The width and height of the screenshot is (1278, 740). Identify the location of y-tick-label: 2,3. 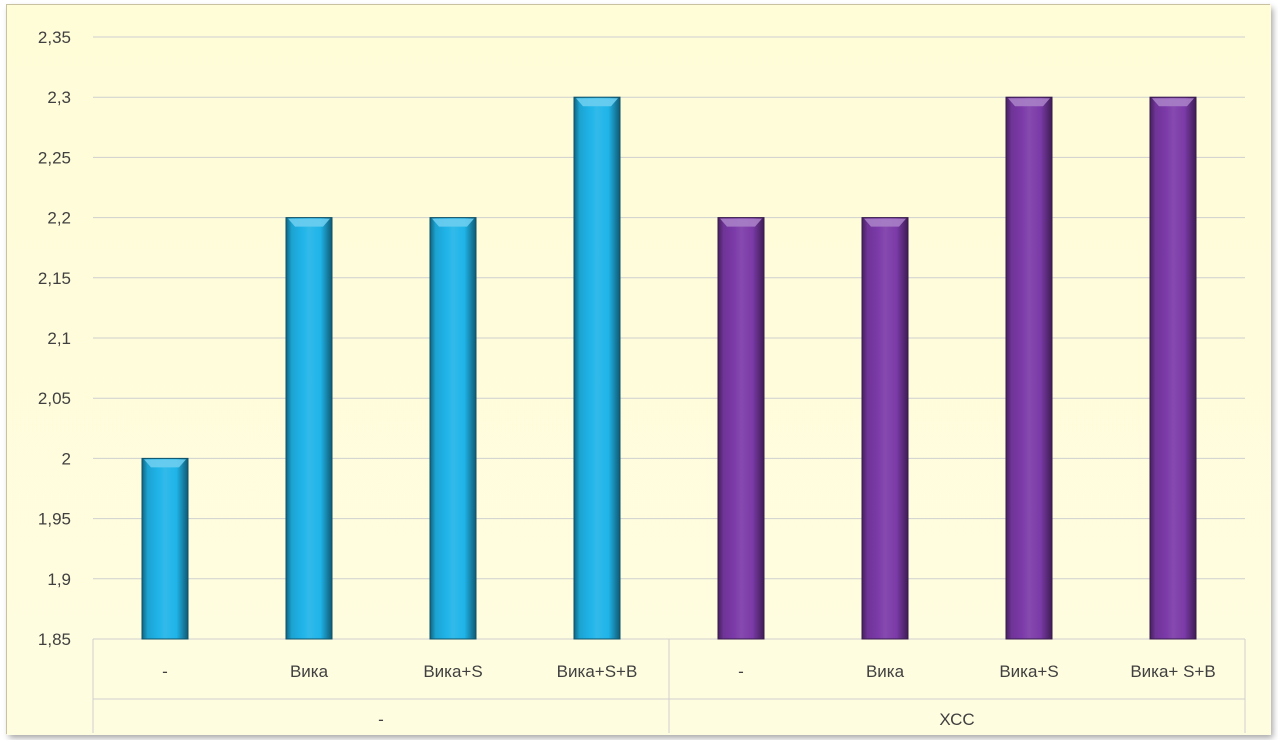
(59, 97).